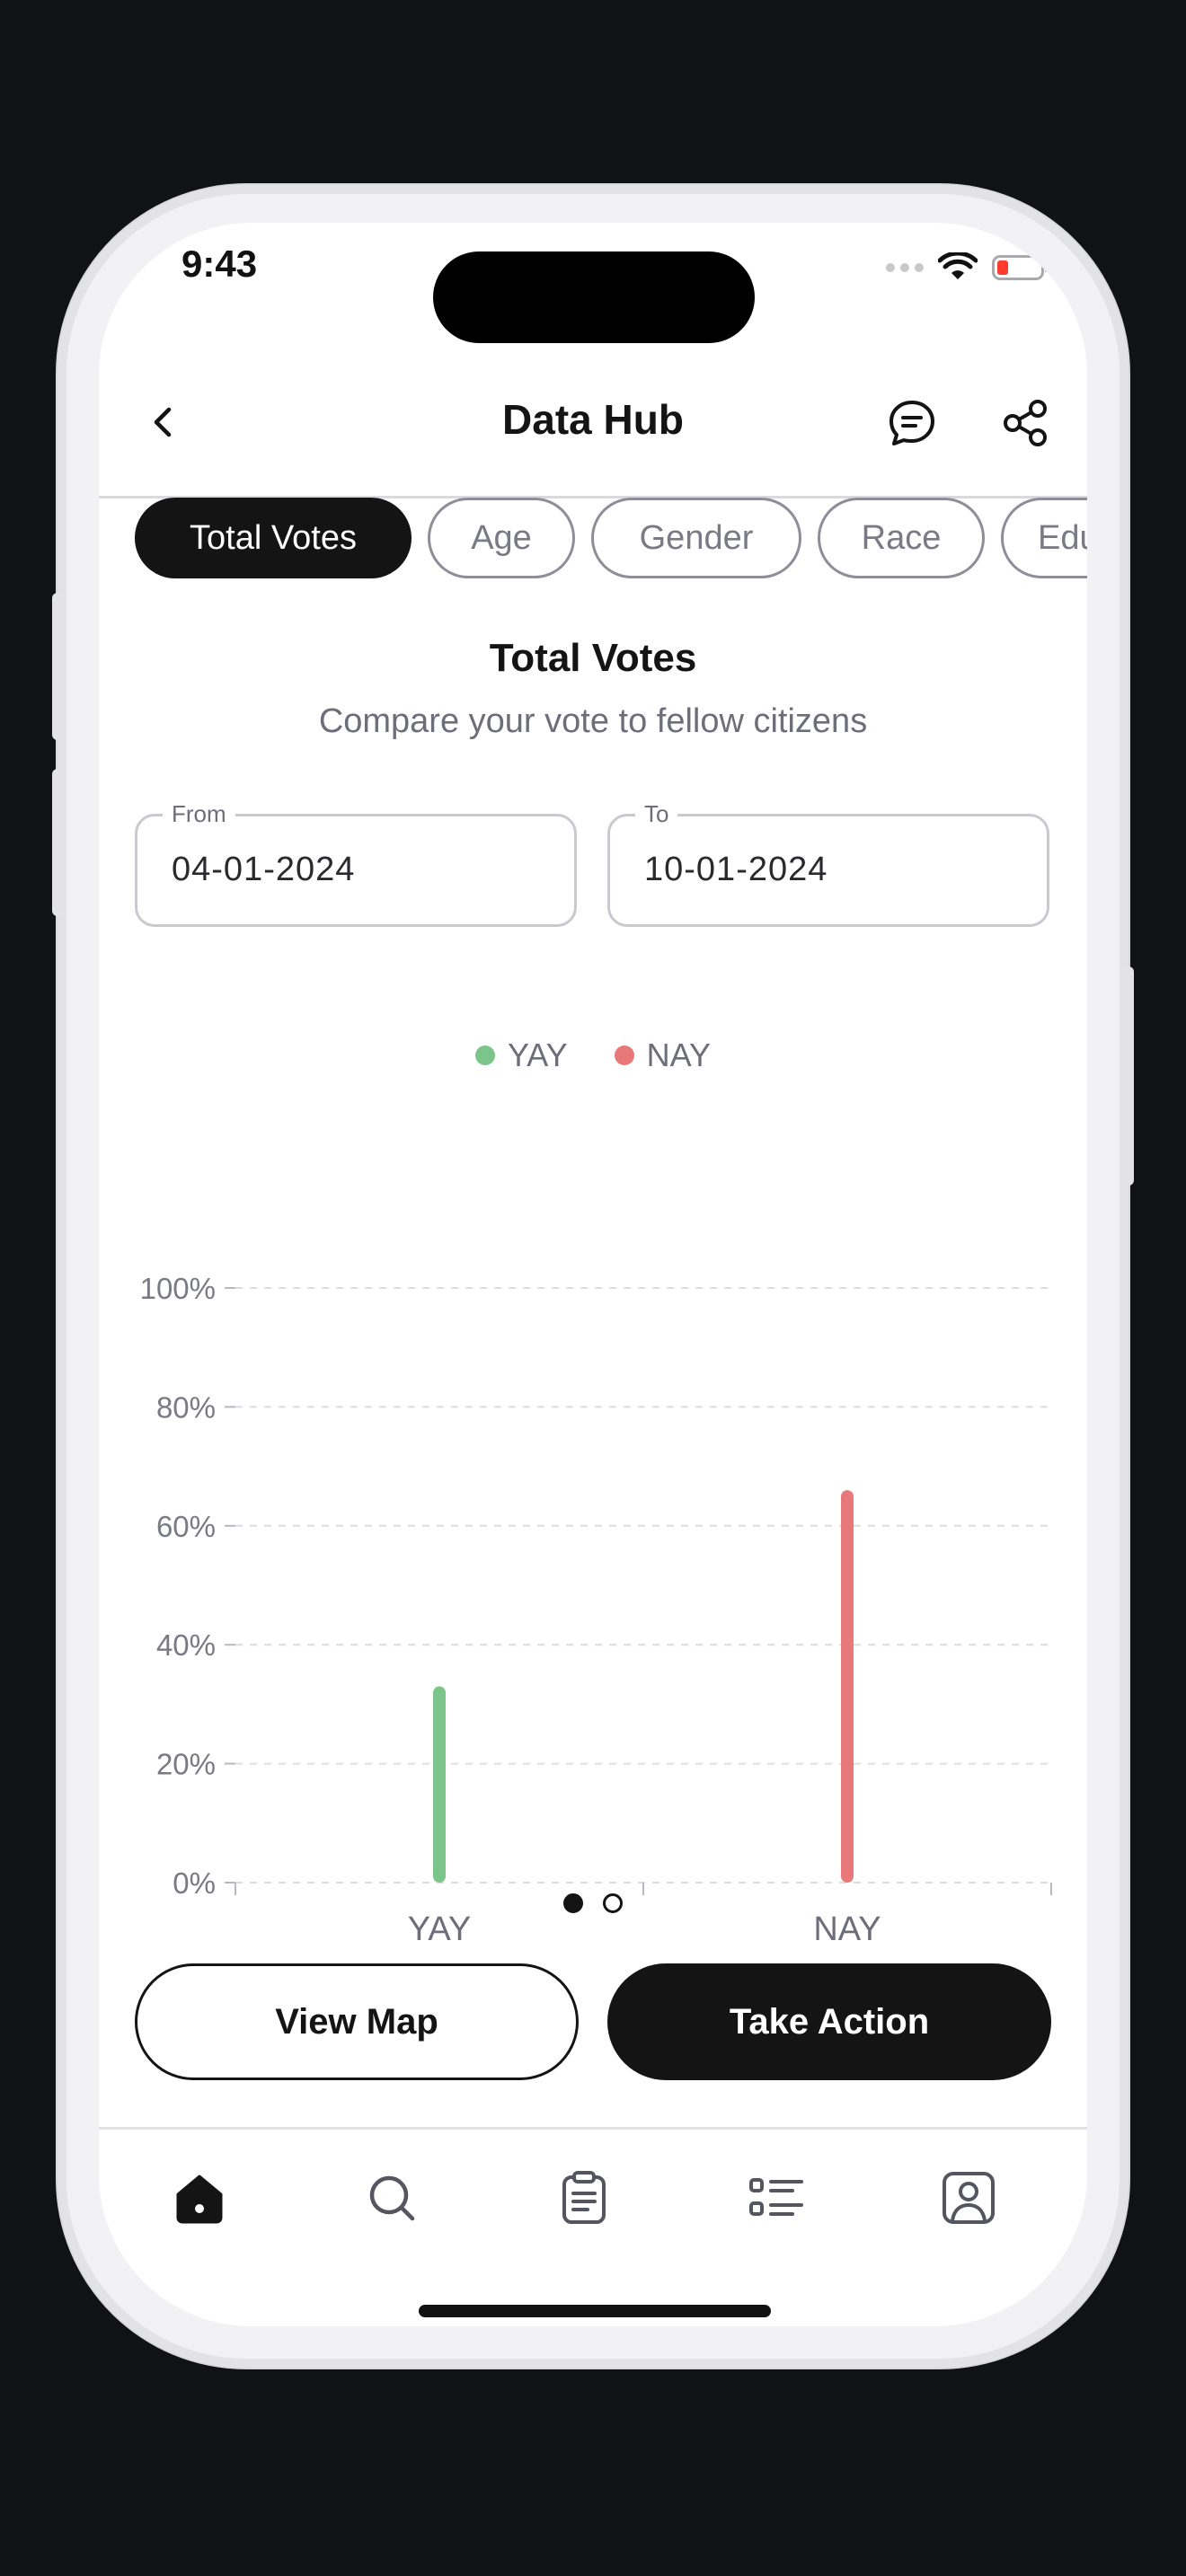 Image resolution: width=1186 pixels, height=2576 pixels. Describe the element at coordinates (1020, 267) in the screenshot. I see `battery-icon` at that location.